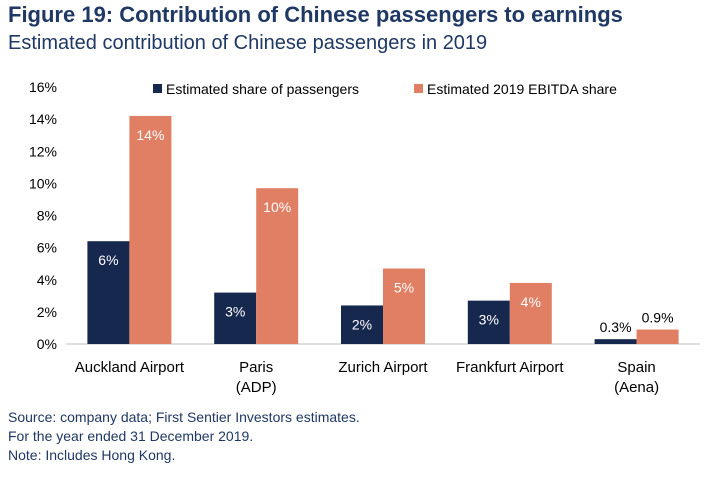 The height and width of the screenshot is (486, 716). I want to click on passenger-share-label: 6%, so click(108, 260).